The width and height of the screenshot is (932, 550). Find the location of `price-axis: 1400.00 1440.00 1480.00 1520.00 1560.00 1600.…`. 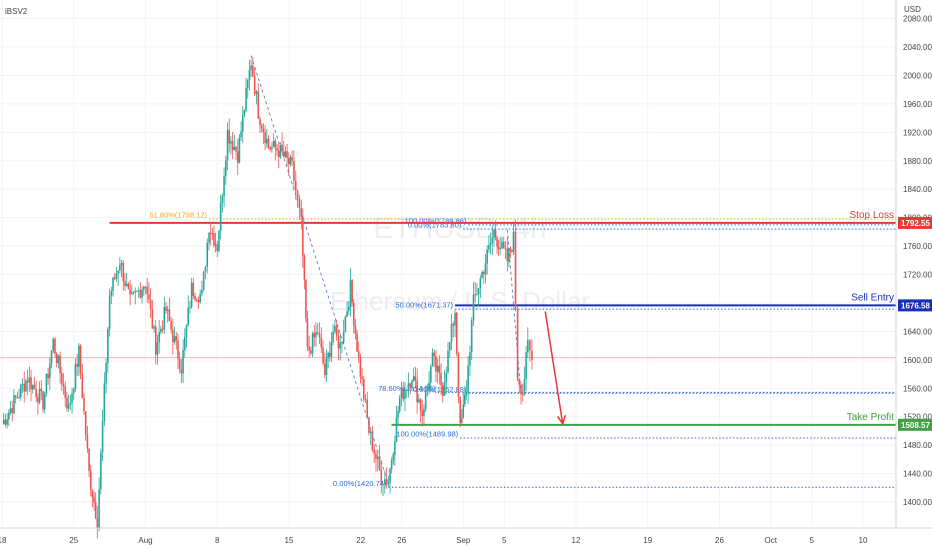

price-axis: 1400.00 1440.00 1480.00 1520.00 1560.00 1600.… is located at coordinates (913, 264).